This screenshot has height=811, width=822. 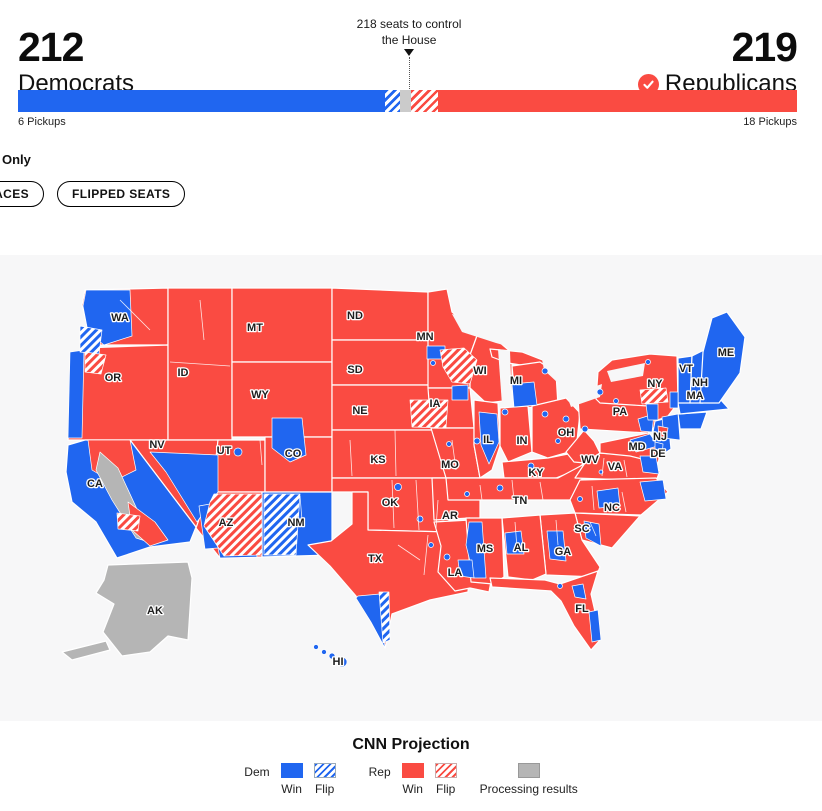 I want to click on filter-buttons-row: RACES FLIPPED SEATS, so click(x=93, y=194).